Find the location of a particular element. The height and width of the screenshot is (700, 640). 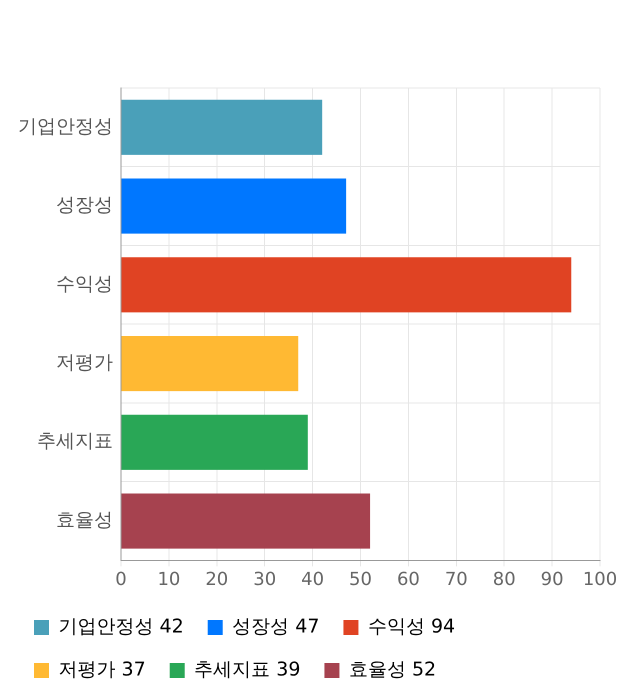

x-tick-label: 20 is located at coordinates (216, 579).